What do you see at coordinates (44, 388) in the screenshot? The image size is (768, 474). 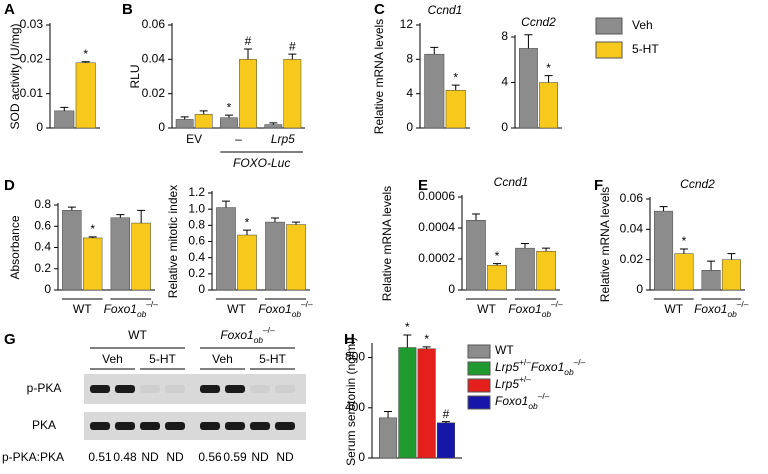 I see `row-label: p-PKA` at bounding box center [44, 388].